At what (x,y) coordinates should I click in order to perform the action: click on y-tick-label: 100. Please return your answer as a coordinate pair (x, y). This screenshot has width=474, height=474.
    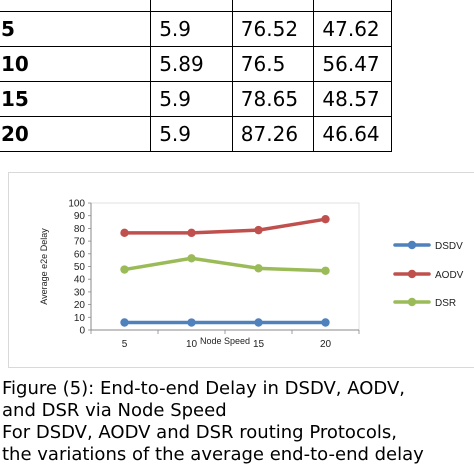
    Looking at the image, I should click on (76, 204).